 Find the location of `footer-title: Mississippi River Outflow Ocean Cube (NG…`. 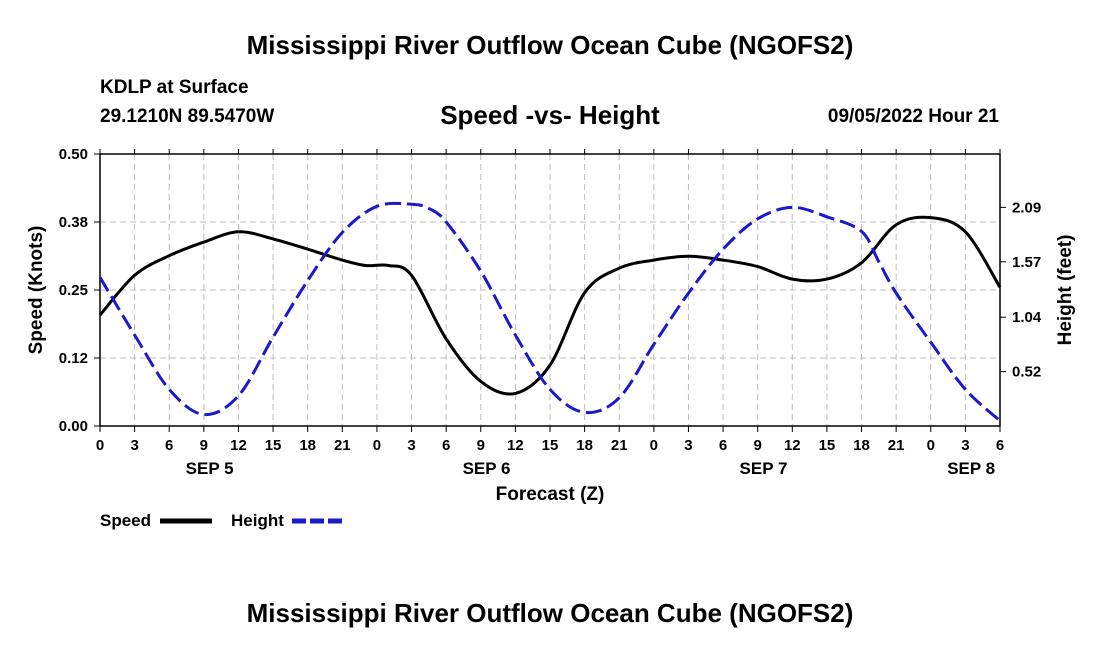

footer-title: Mississippi River Outflow Ocean Cube (NG… is located at coordinates (550, 613).